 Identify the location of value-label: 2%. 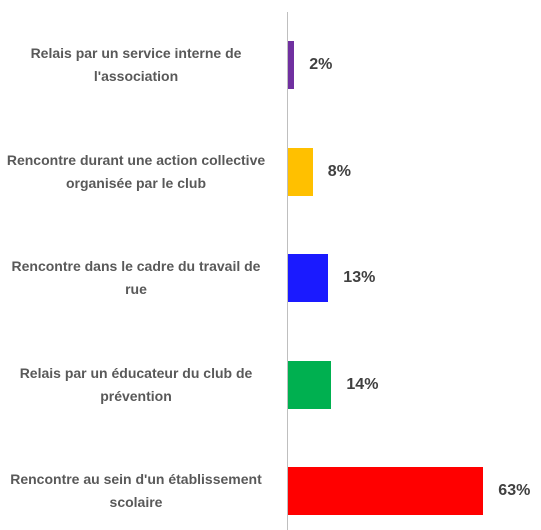
(321, 64).